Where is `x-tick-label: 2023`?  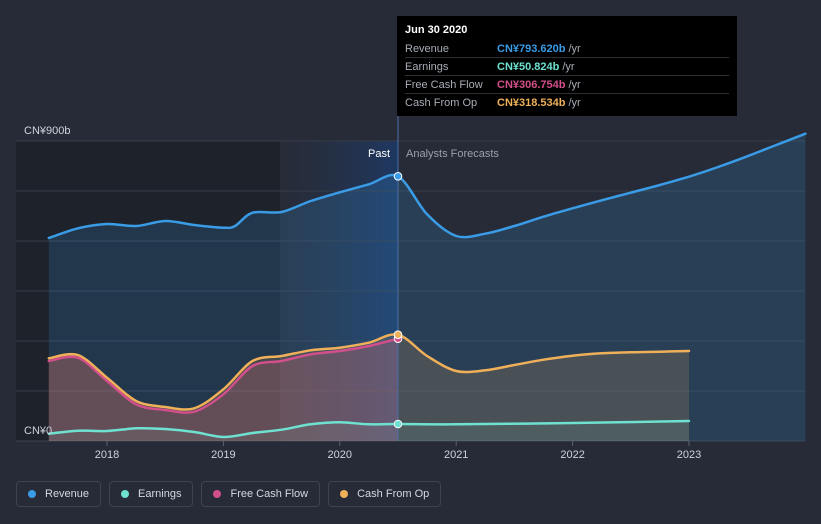
x-tick-label: 2023 is located at coordinates (689, 455).